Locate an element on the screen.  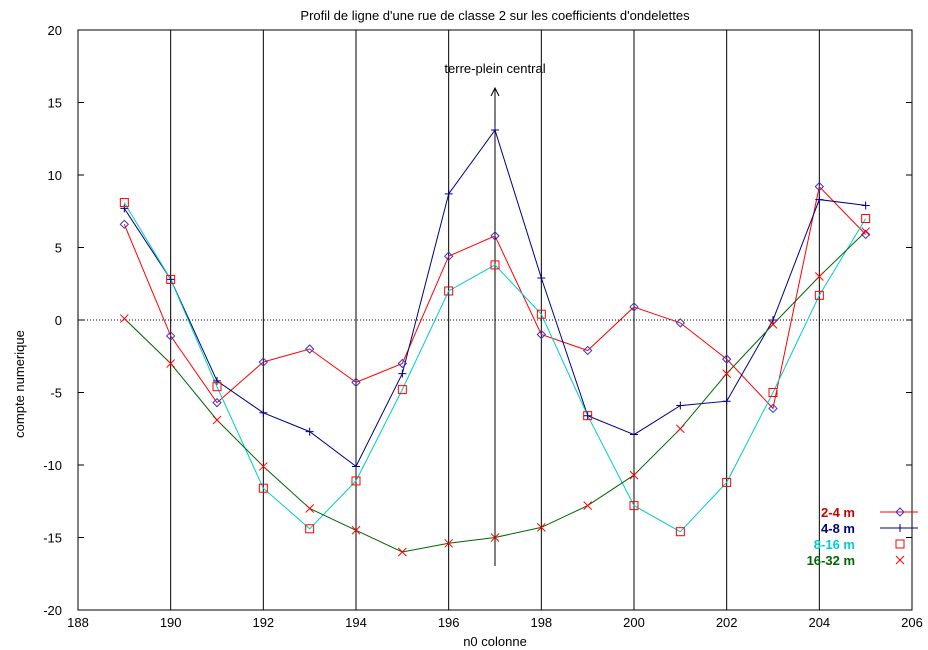
x-tick-label: 204 is located at coordinates (819, 622).